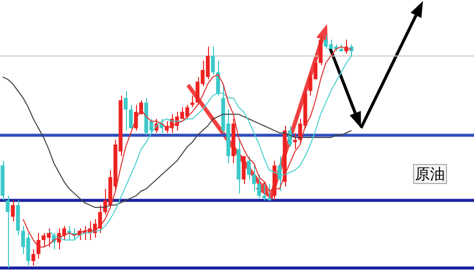  I want to click on text: 原油, so click(430, 174).